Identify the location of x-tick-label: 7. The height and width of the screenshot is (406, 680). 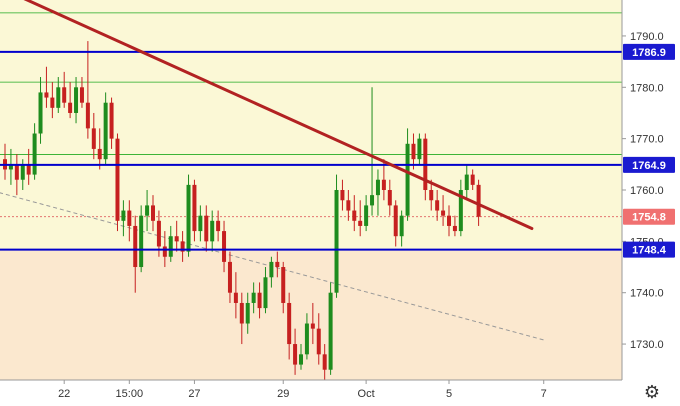
(544, 394).